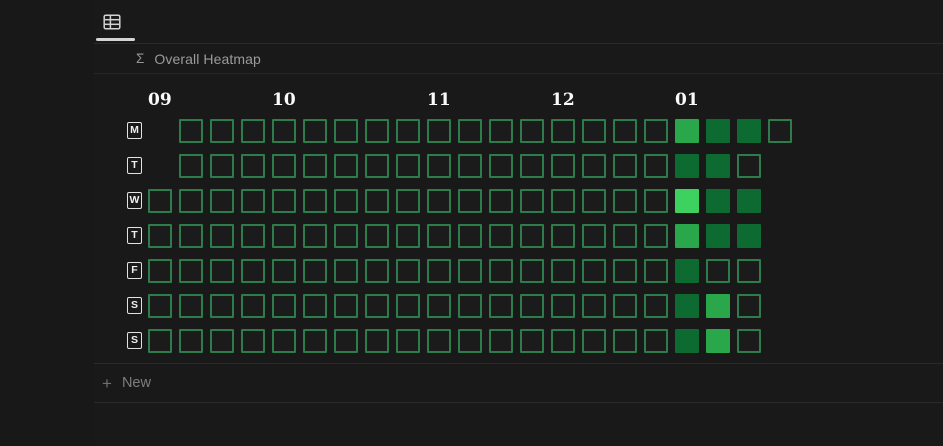 The width and height of the screenshot is (943, 446). Describe the element at coordinates (136, 383) in the screenshot. I see `new-row-label: New` at that location.